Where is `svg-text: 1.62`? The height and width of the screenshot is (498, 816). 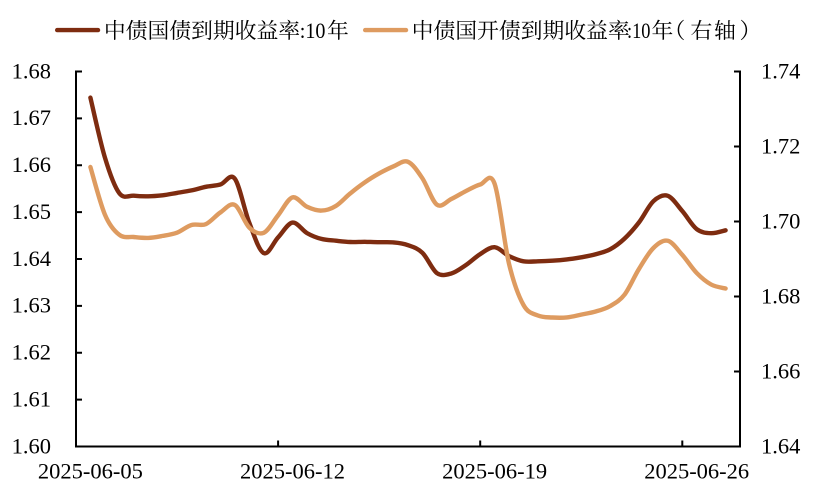 svg-text: 1.62 is located at coordinates (31, 352).